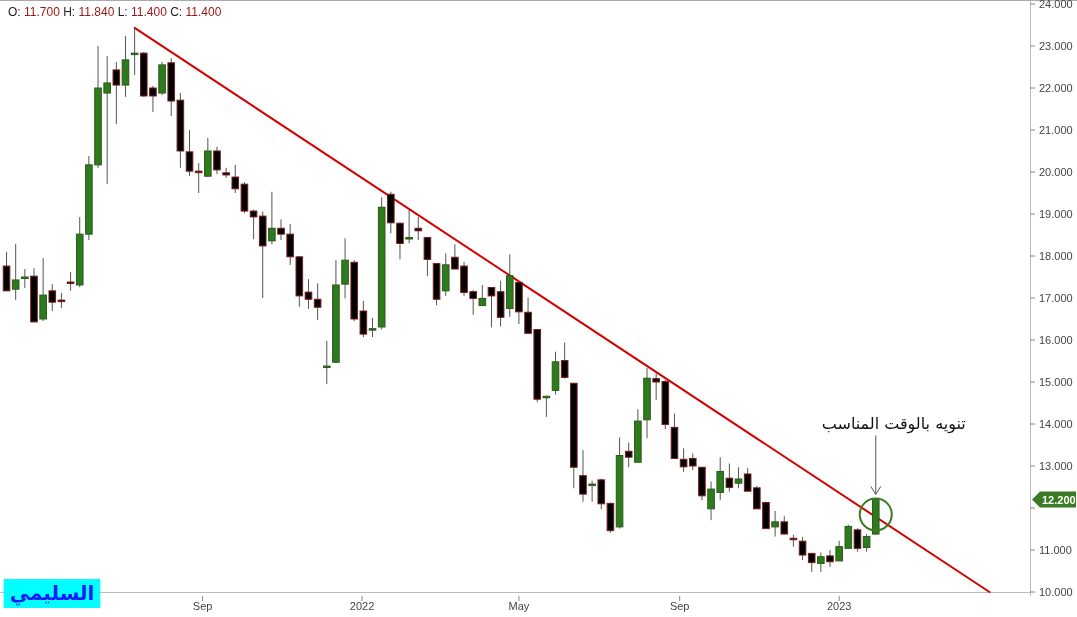  I want to click on y-tick-label: 17.000, so click(1056, 298).